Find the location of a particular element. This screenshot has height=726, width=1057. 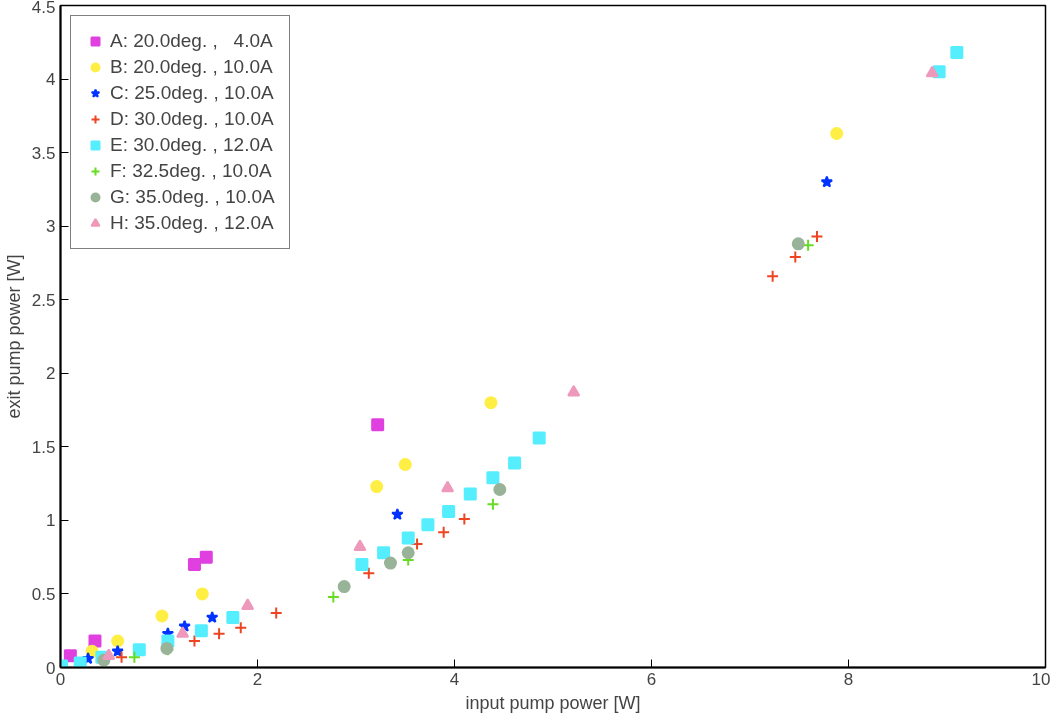

x-tick-label: 6 is located at coordinates (651, 679).